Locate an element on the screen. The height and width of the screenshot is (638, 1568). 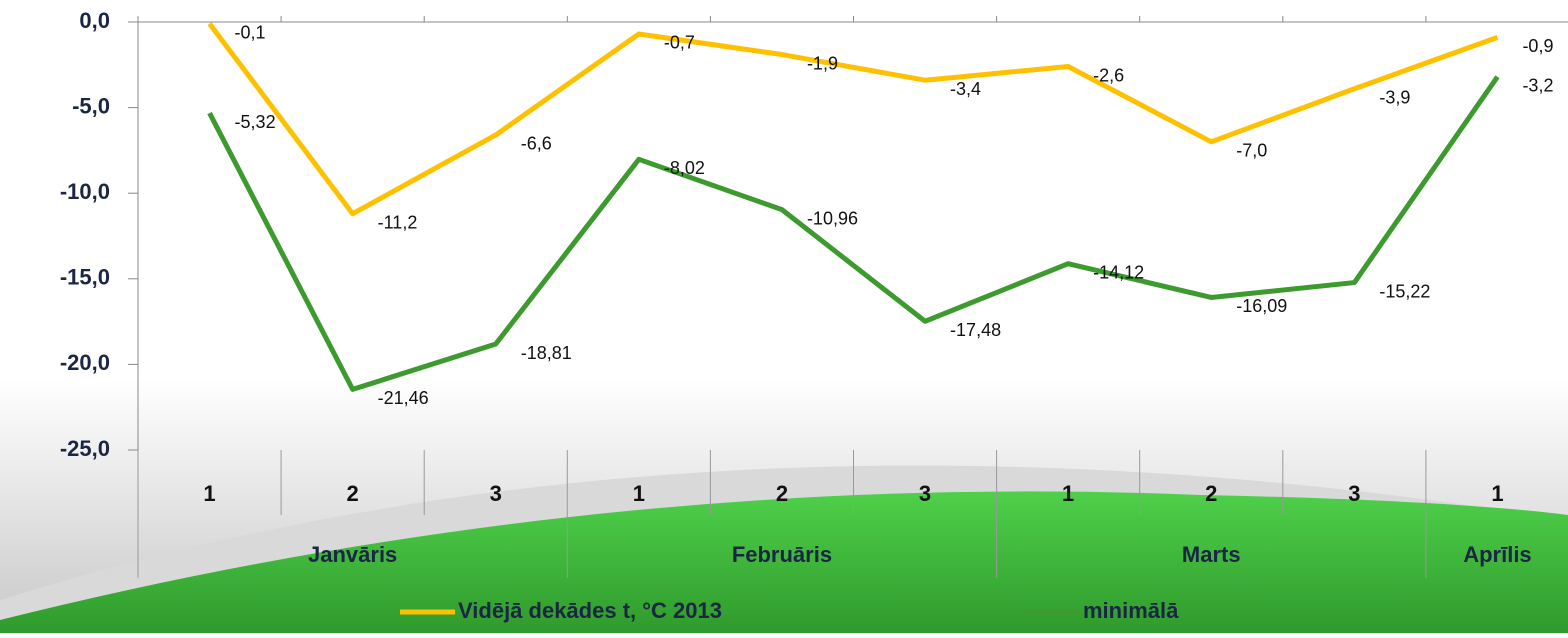
data-label: -7,0 is located at coordinates (1251, 151).